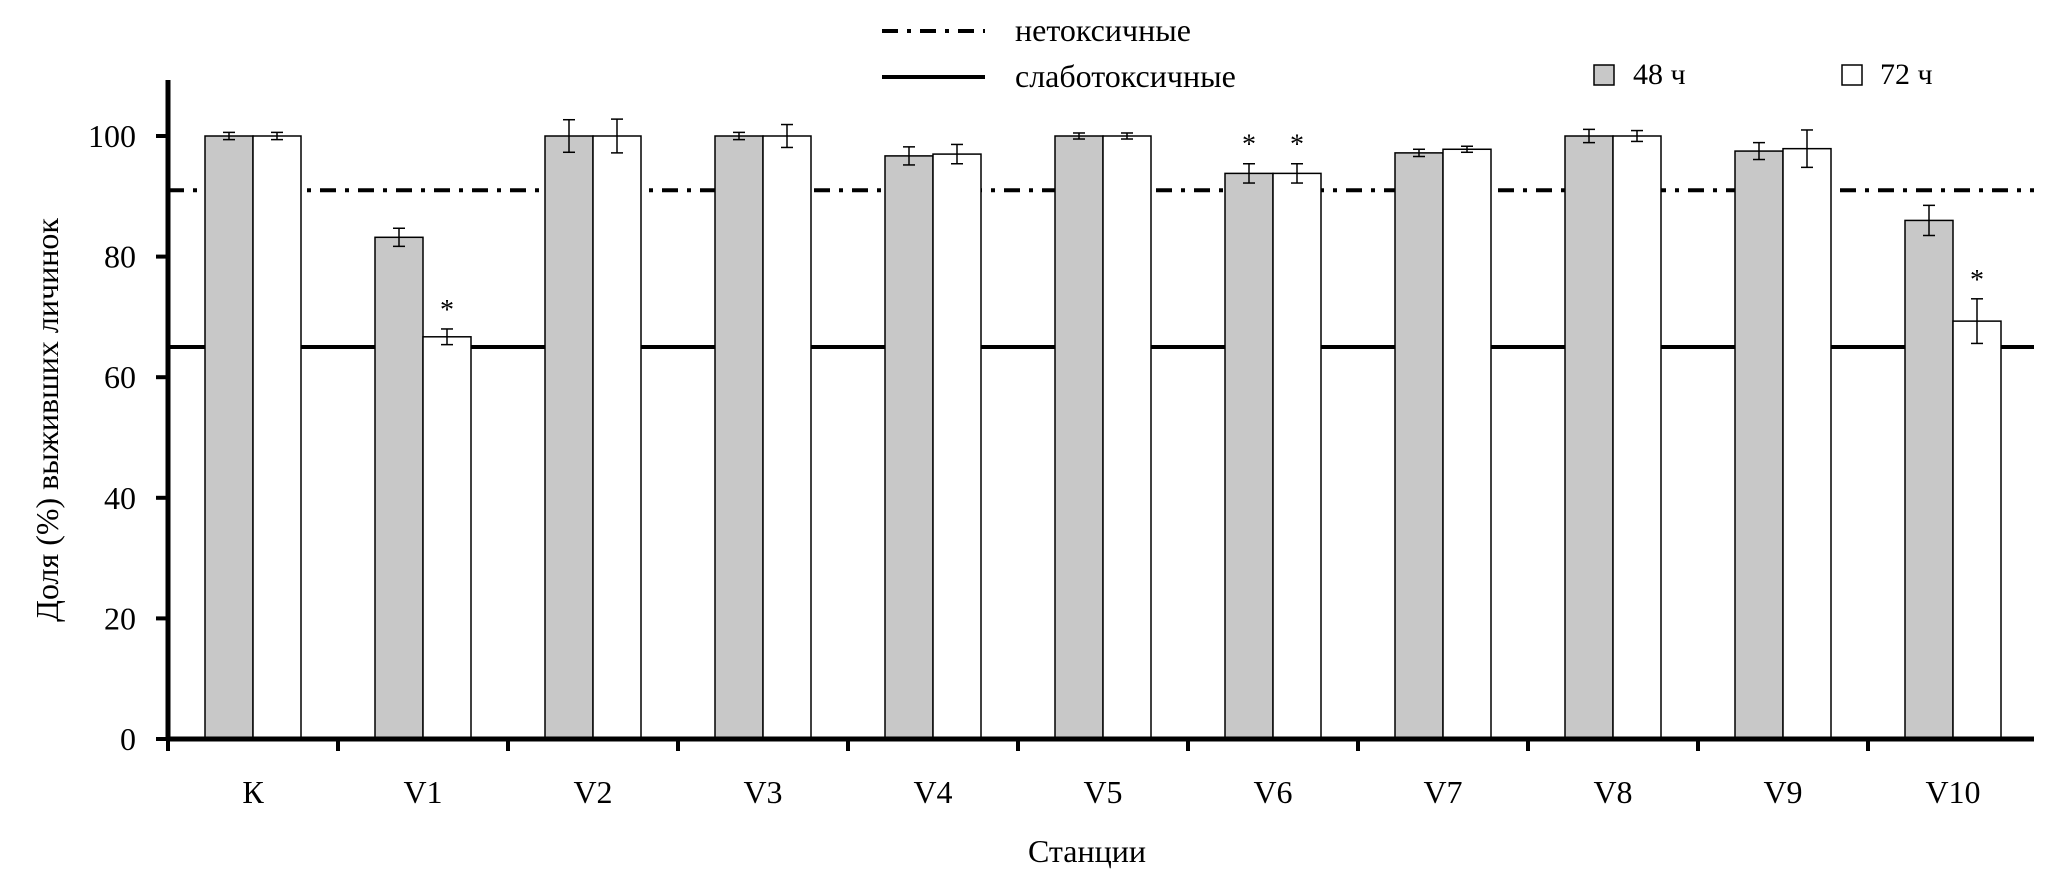  I want to click on x-tick-label-V1: V1, so click(422, 792).